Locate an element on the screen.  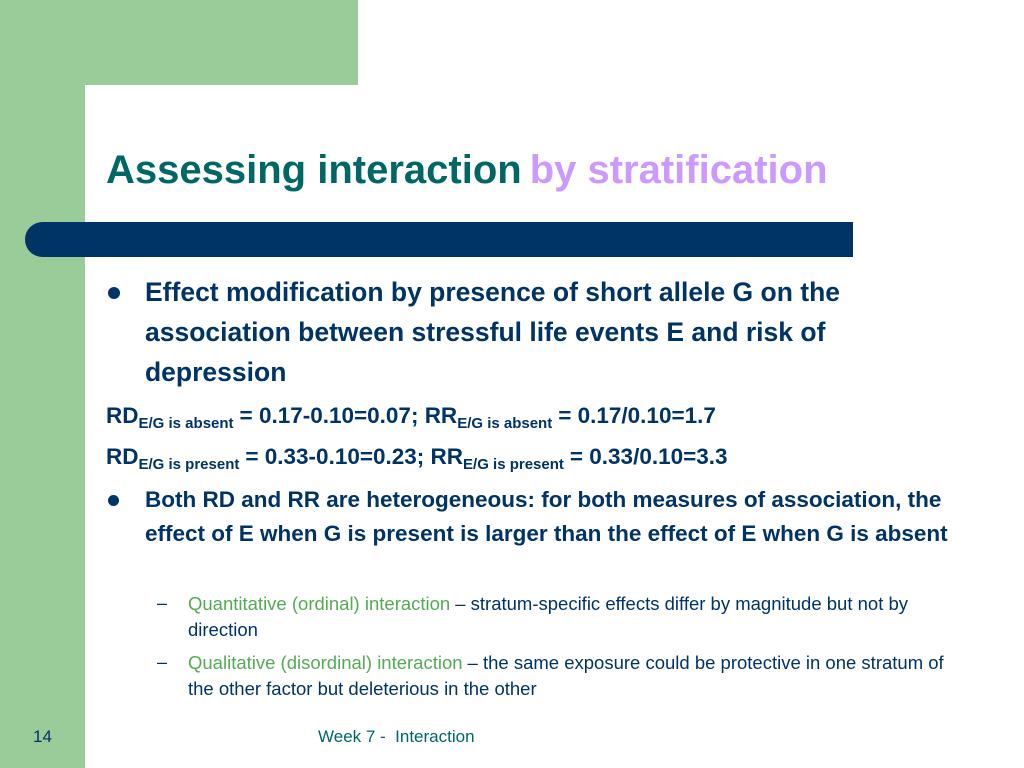
sub-bullet-term: Quantitative (ordinal) interaction is located at coordinates (319, 603).